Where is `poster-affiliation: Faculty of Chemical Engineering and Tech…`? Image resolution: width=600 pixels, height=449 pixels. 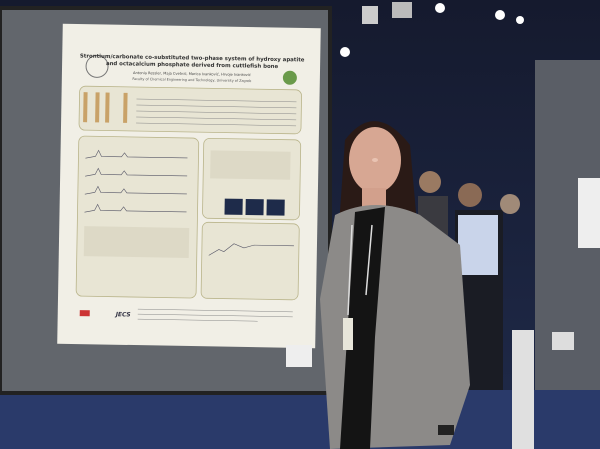 poster-affiliation: Faculty of Chemical Engineering and Tech… is located at coordinates (191, 80).